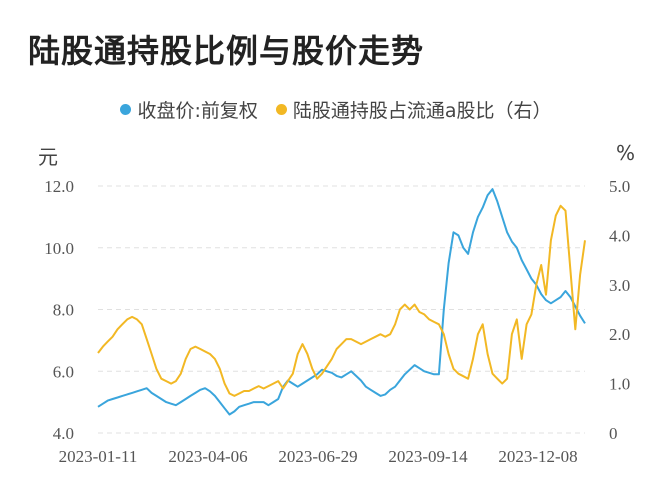 This screenshot has height=500, width=672. What do you see at coordinates (226, 51) in the screenshot?
I see `chart-title: 陆股通持股比例与股价走势` at bounding box center [226, 51].